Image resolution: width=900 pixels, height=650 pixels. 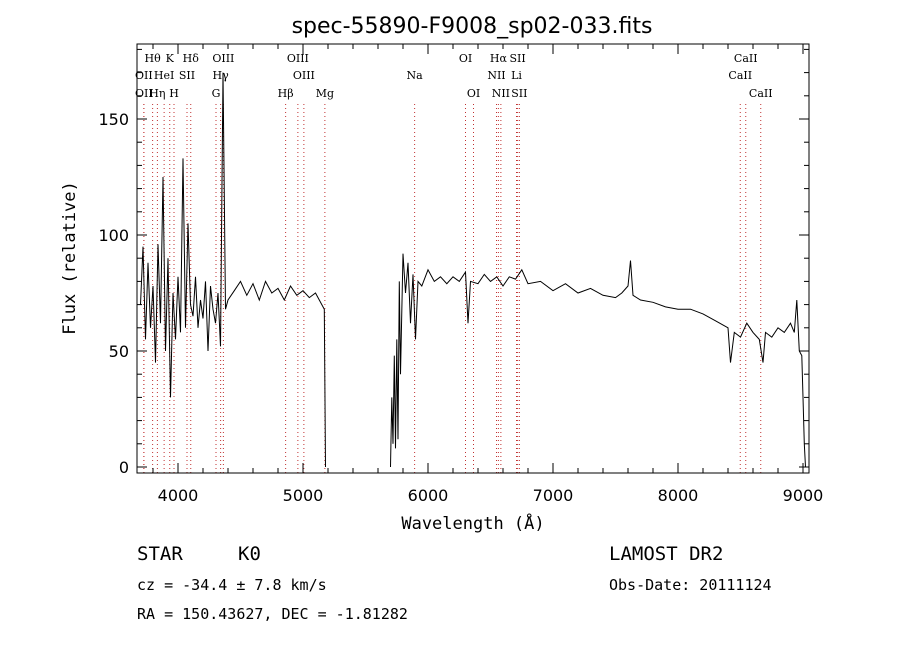 What do you see at coordinates (221, 75) in the screenshot?
I see `spectral-line-label: Hγ` at bounding box center [221, 75].